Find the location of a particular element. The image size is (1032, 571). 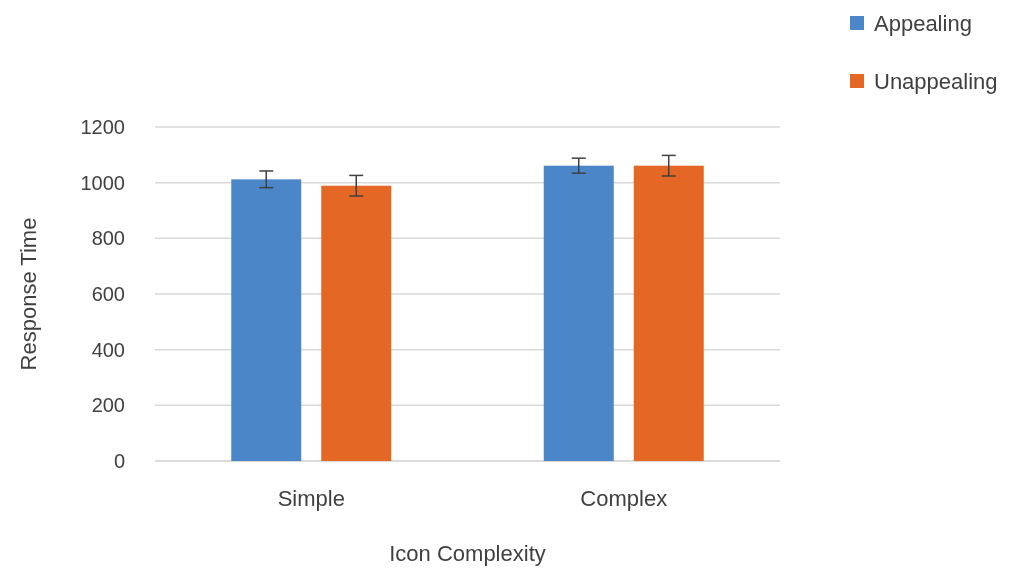

y-tick-label: 1000 is located at coordinates (102, 182).